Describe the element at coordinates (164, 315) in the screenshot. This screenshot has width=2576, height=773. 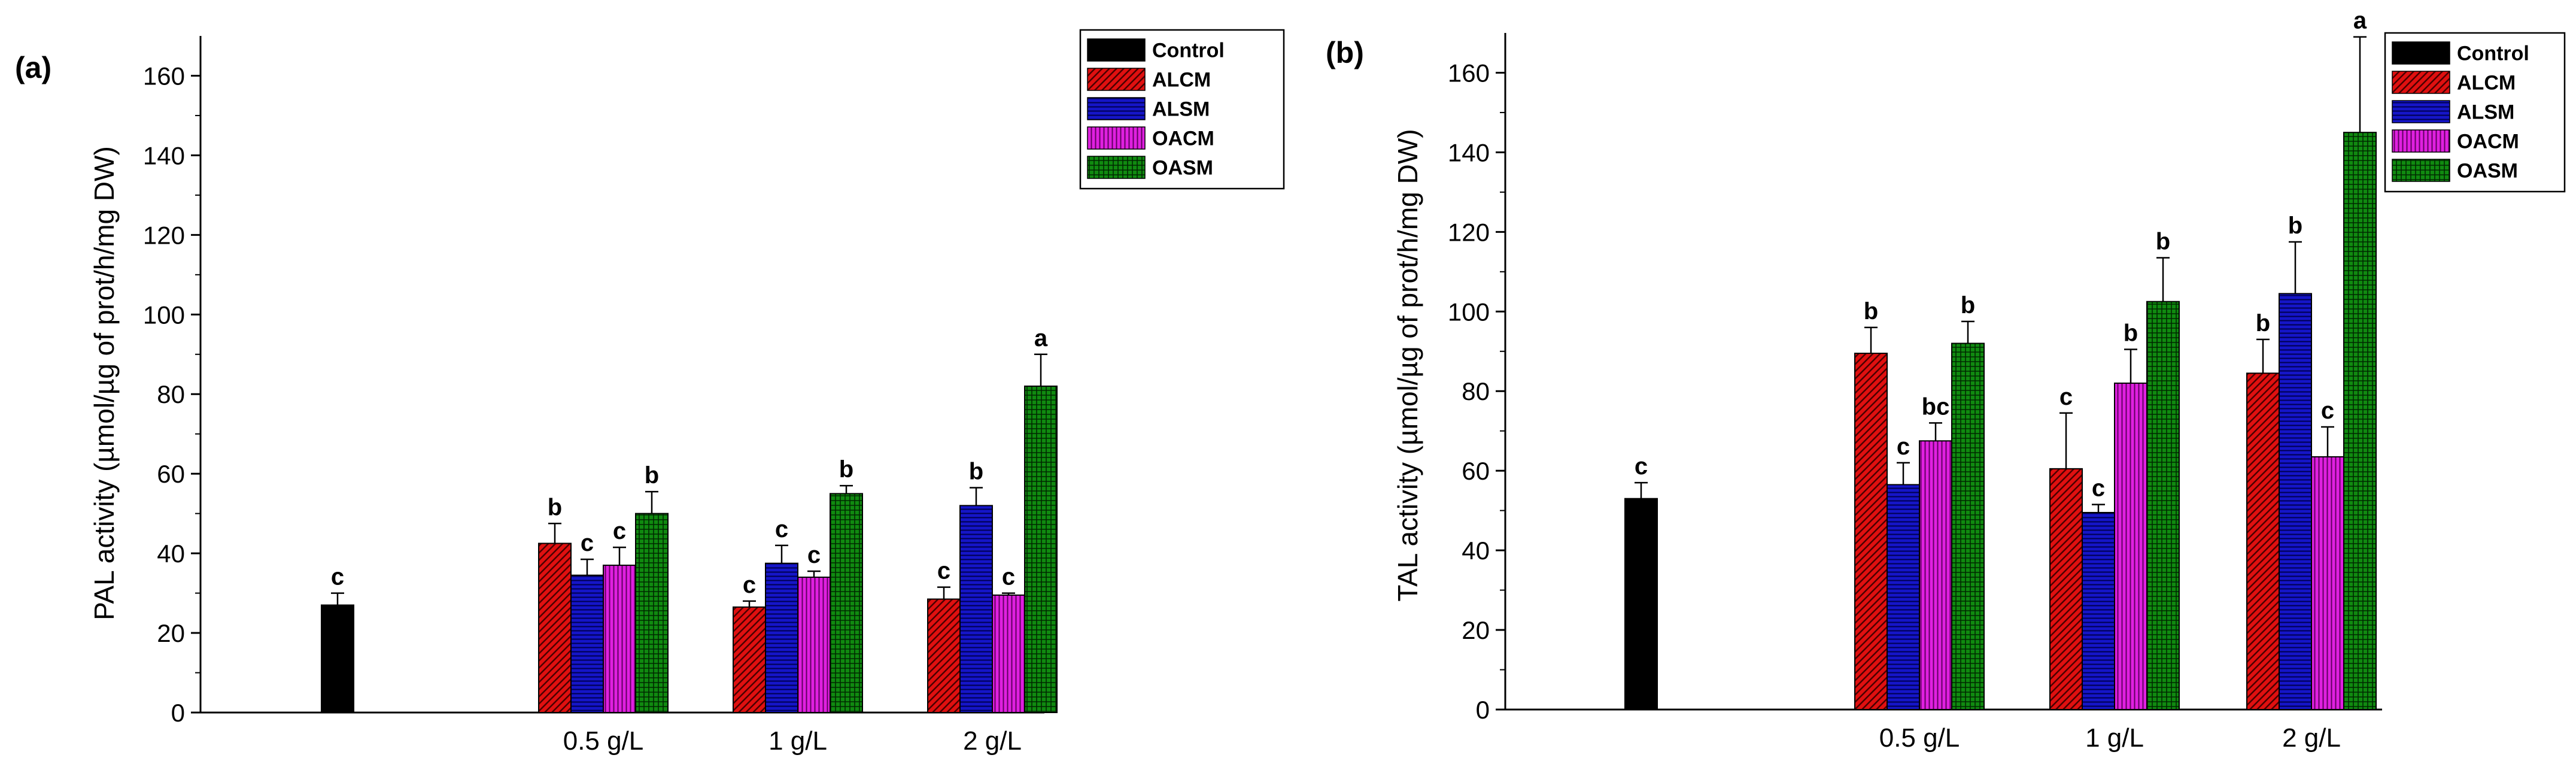
I see `y-tick-label: 100` at that location.